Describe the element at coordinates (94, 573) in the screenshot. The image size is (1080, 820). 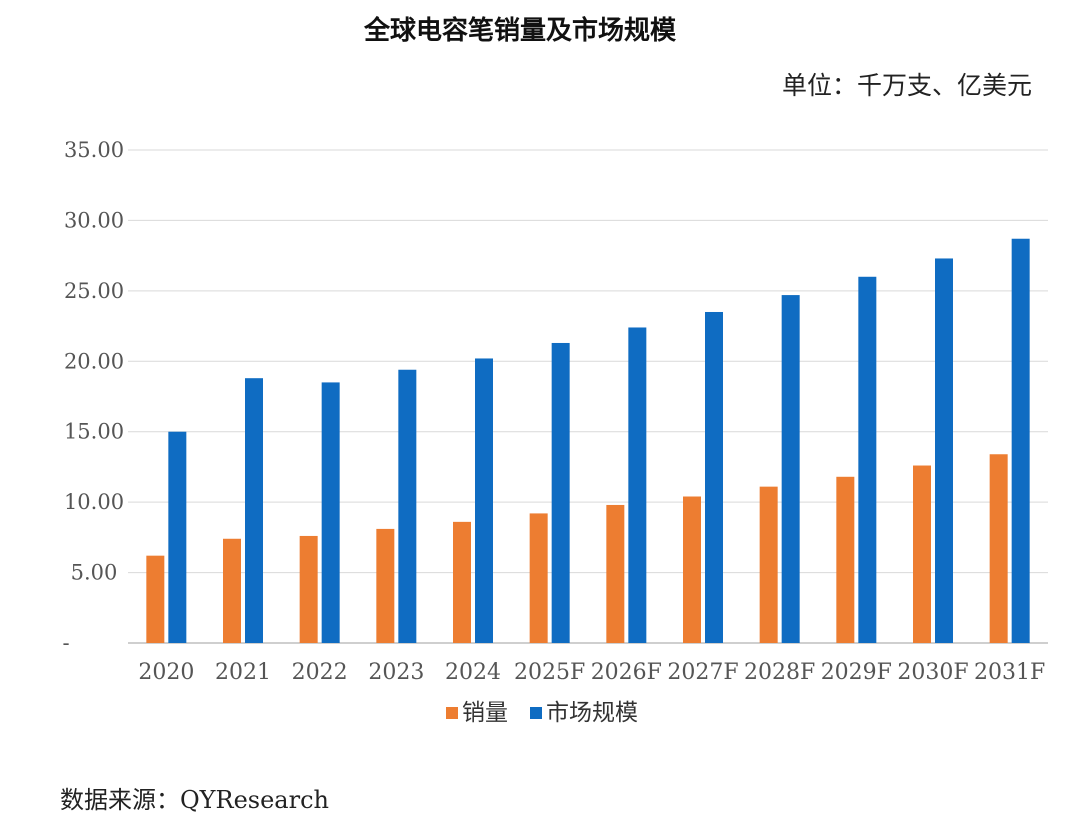
I see `y-tick-label: 5.00` at that location.